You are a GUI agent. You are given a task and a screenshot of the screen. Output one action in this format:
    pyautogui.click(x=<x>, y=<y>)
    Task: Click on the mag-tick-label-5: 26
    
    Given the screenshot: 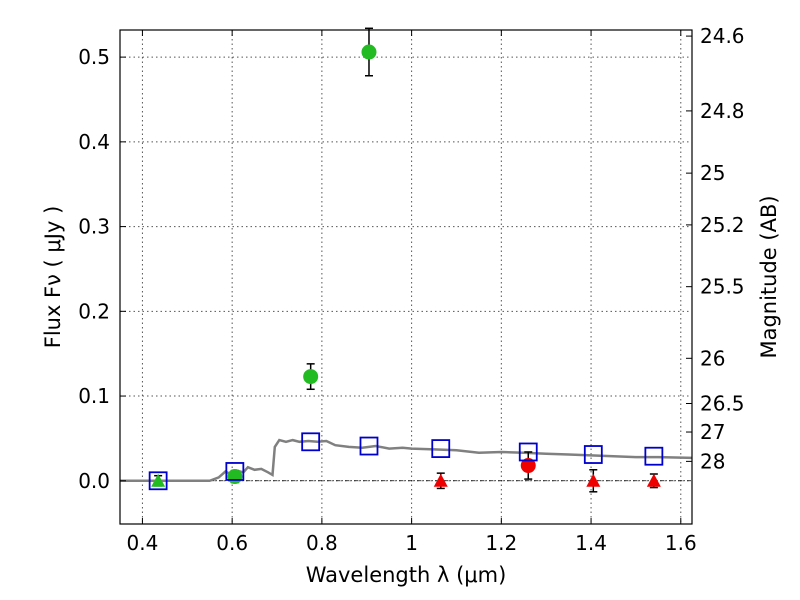 What is the action you would take?
    pyautogui.click(x=712, y=358)
    